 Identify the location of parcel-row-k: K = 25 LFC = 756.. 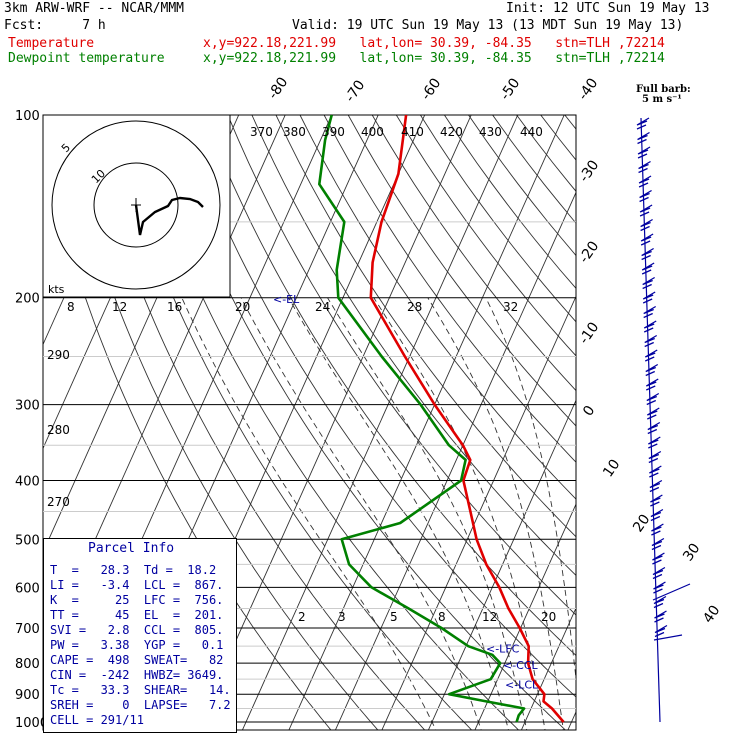
(137, 600).